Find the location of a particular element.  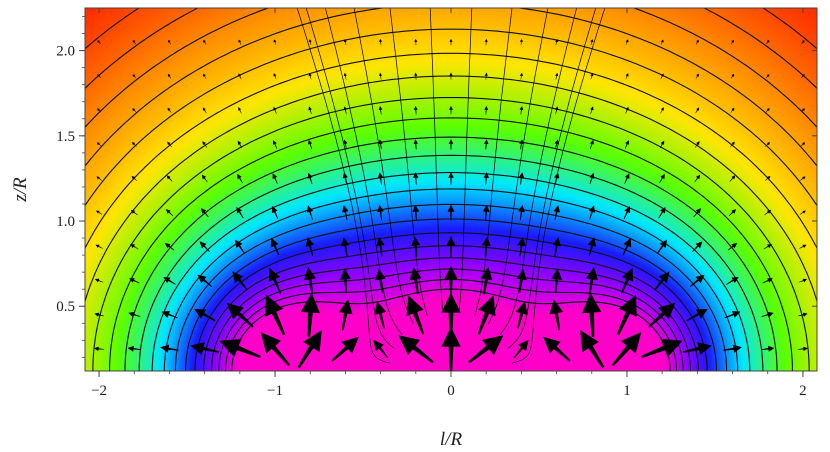

y-tick-label: 0.5 is located at coordinates (65, 307).